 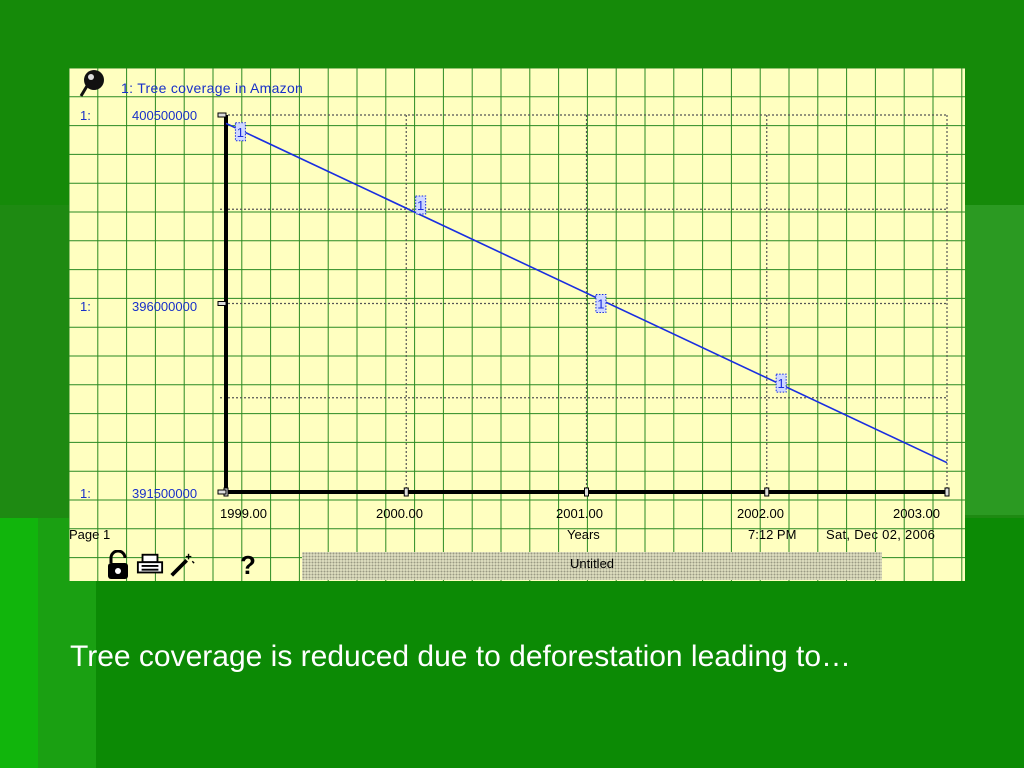 I want to click on background-left-stripe, so click(x=19, y=643).